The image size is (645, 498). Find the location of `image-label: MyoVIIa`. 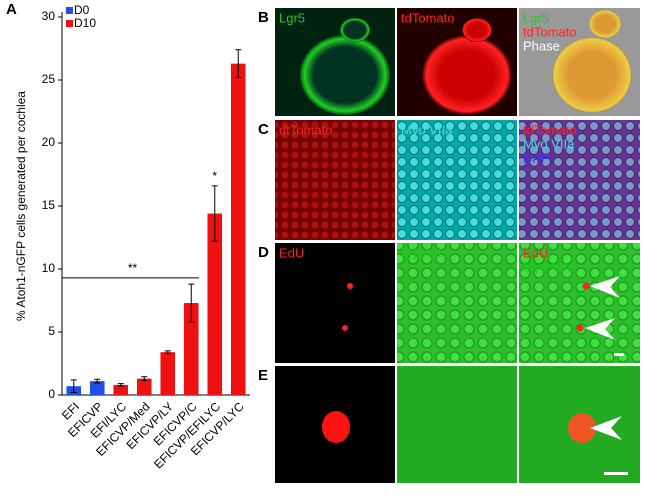

image-label: MyoVIIa is located at coordinates (425, 252).